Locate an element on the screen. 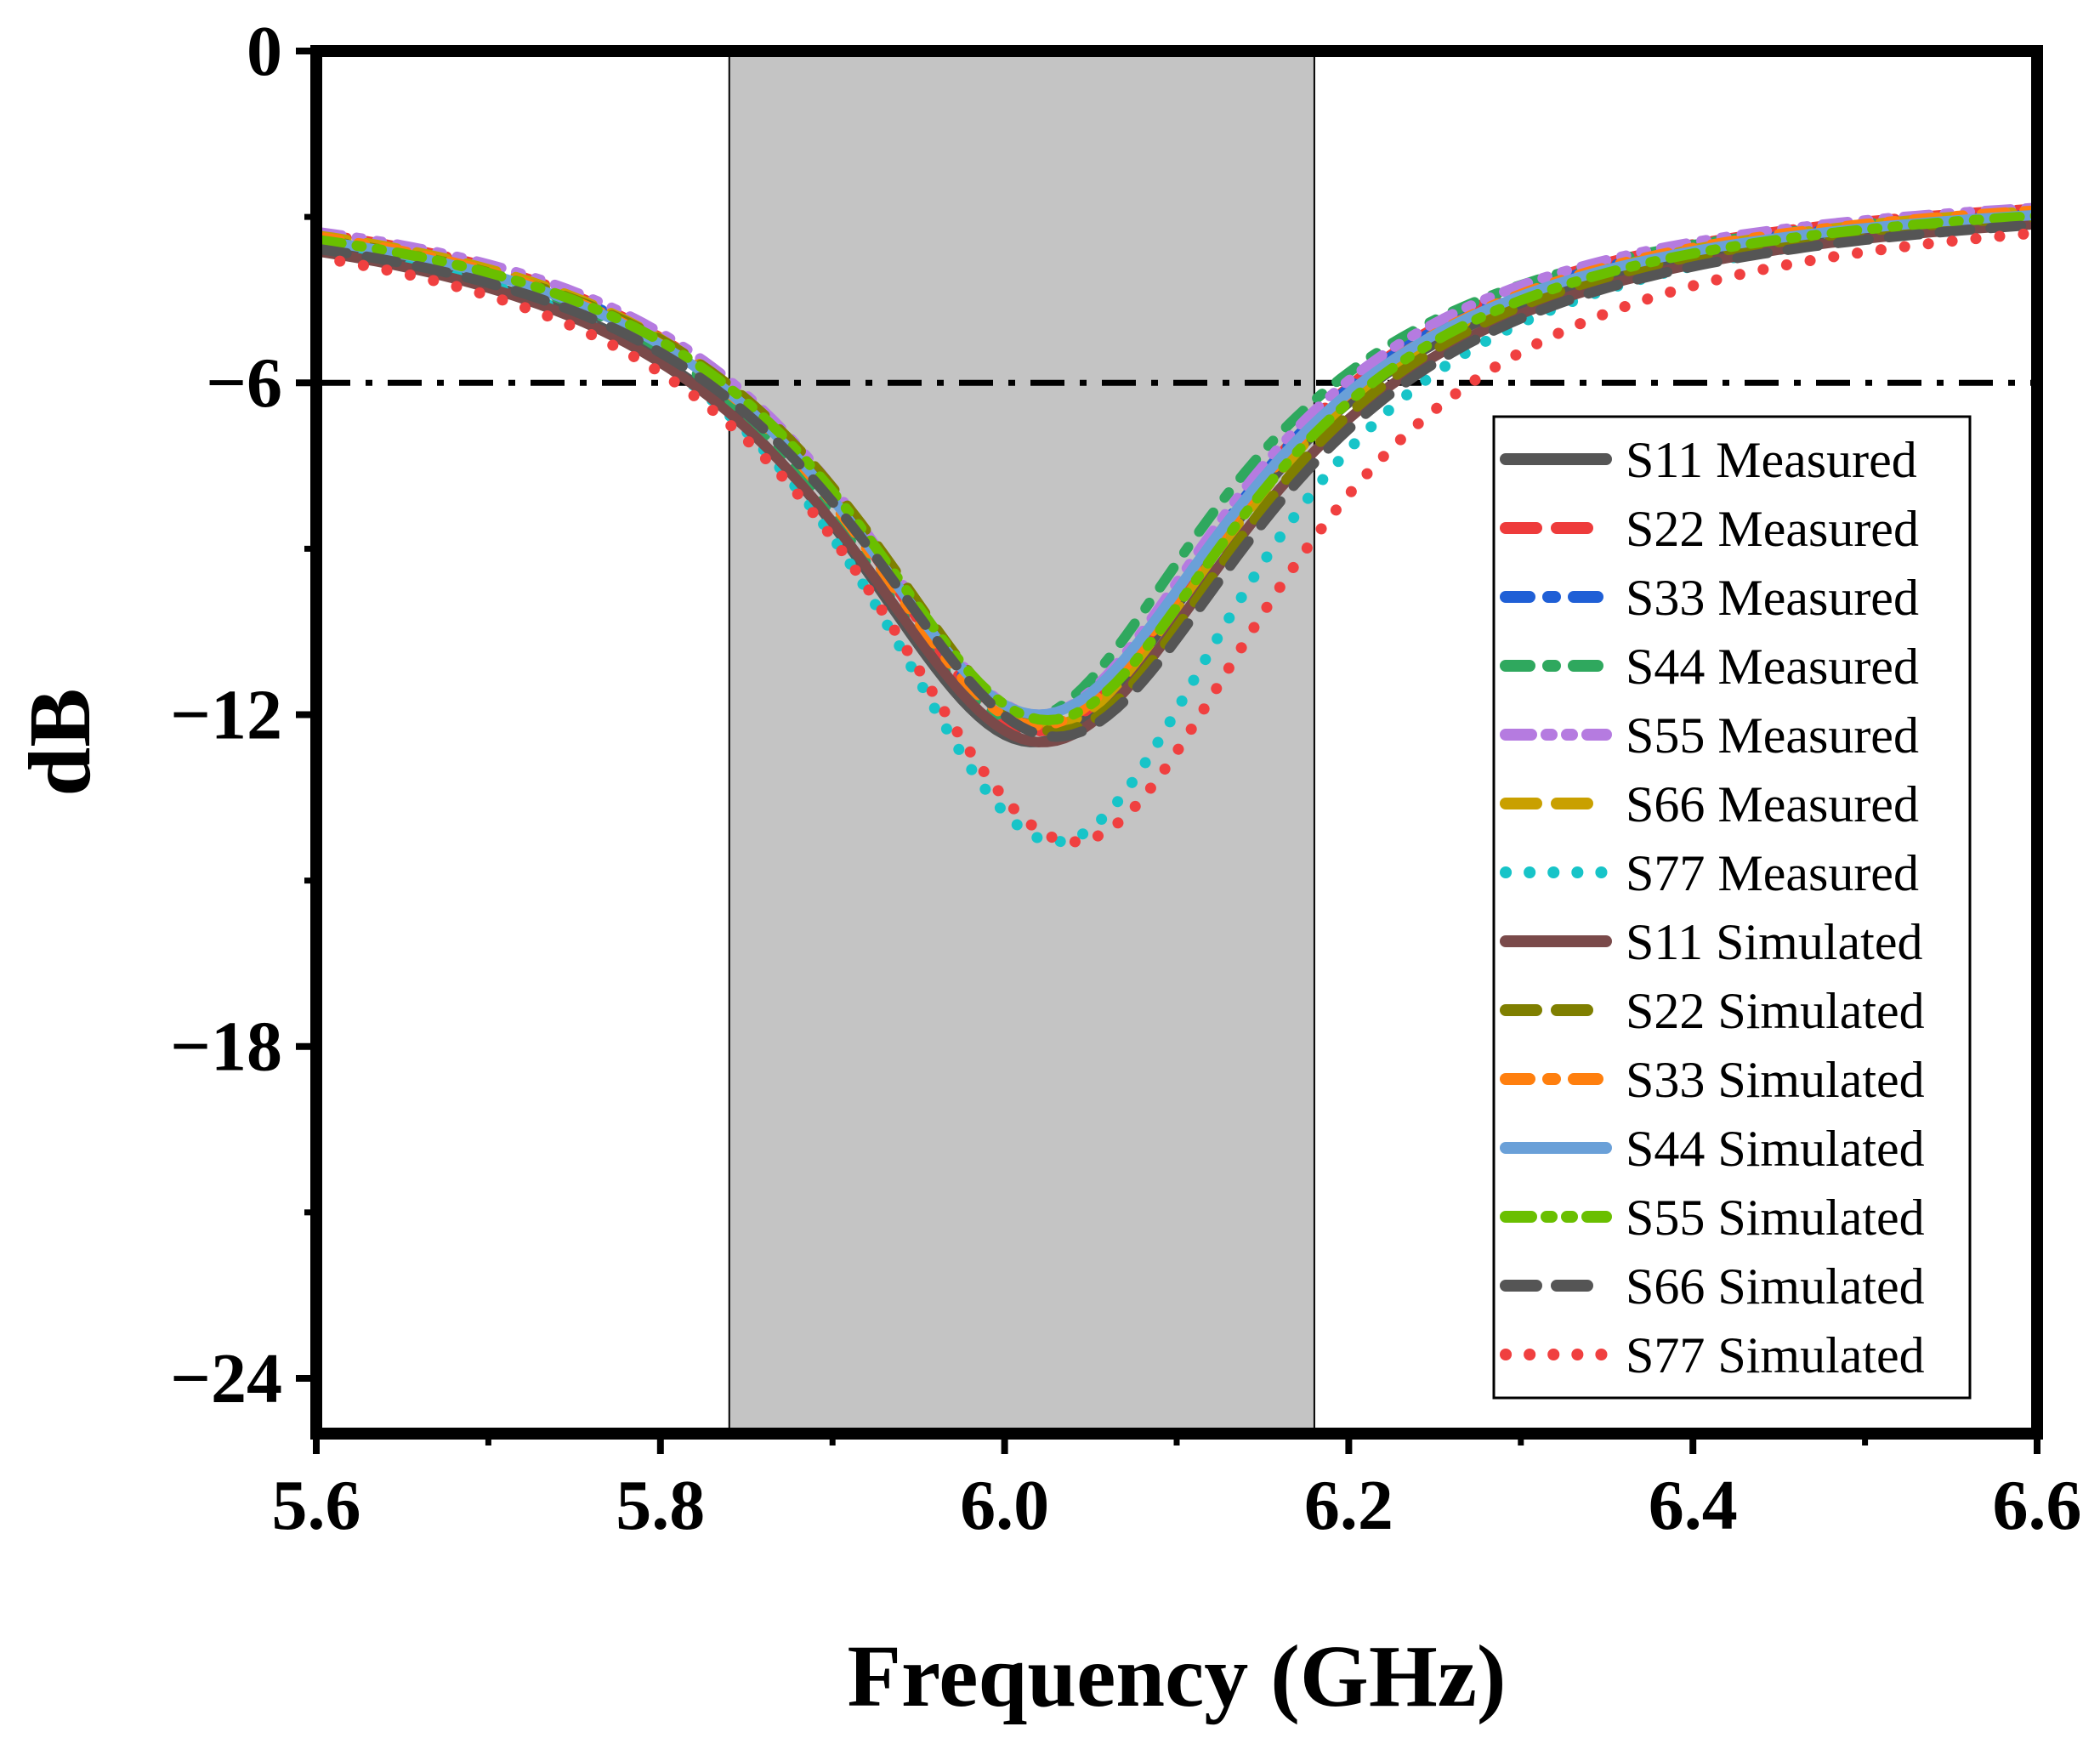 Image resolution: width=2100 pixels, height=1738 pixels. x-tick-label: 6.4 is located at coordinates (1694, 1506).